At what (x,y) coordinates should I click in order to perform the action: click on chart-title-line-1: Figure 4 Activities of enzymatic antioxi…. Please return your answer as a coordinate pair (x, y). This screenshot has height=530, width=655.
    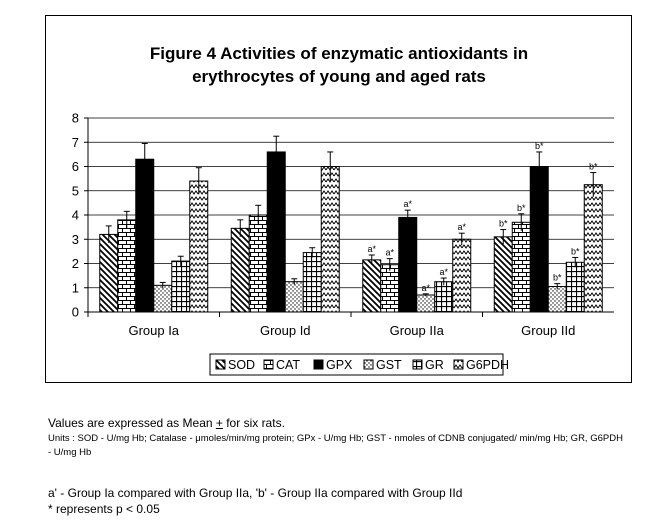
    Looking at the image, I should click on (339, 53).